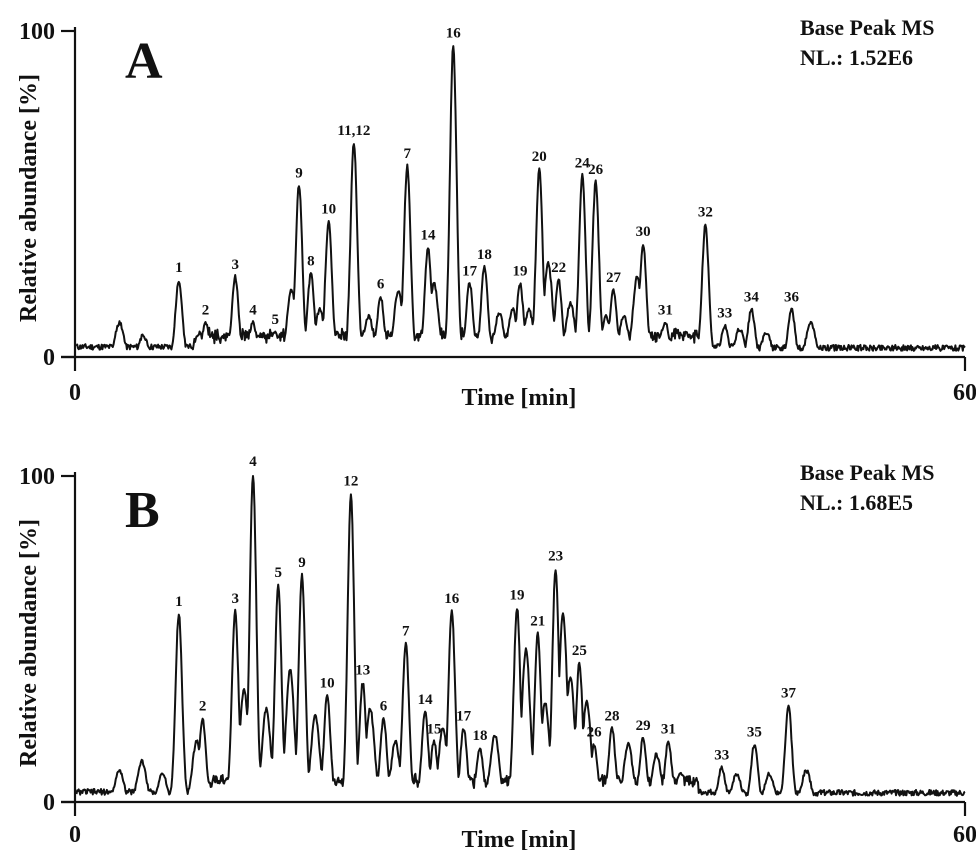 The image size is (976, 850). I want to click on peak-label: 23, so click(555, 557).